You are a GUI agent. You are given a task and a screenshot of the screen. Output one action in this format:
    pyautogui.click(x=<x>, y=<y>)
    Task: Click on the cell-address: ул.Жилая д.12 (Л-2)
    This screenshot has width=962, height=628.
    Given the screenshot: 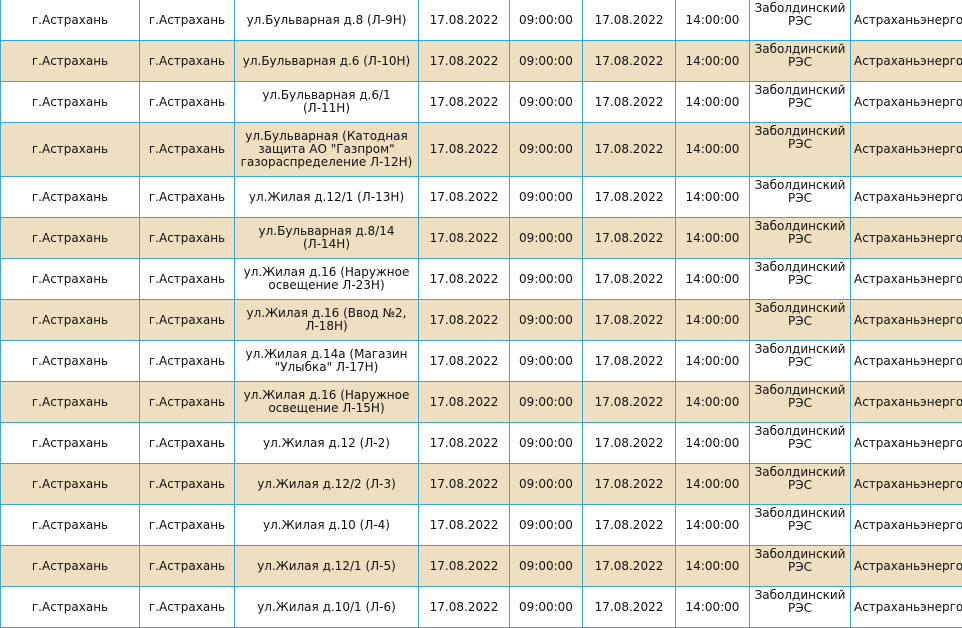 What is the action you would take?
    pyautogui.click(x=326, y=443)
    